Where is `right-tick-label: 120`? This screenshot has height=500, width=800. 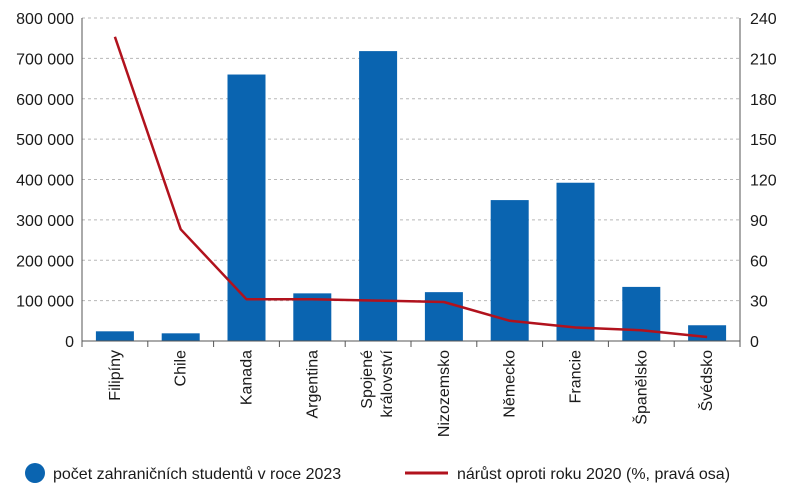 right-tick-label: 120 is located at coordinates (763, 181).